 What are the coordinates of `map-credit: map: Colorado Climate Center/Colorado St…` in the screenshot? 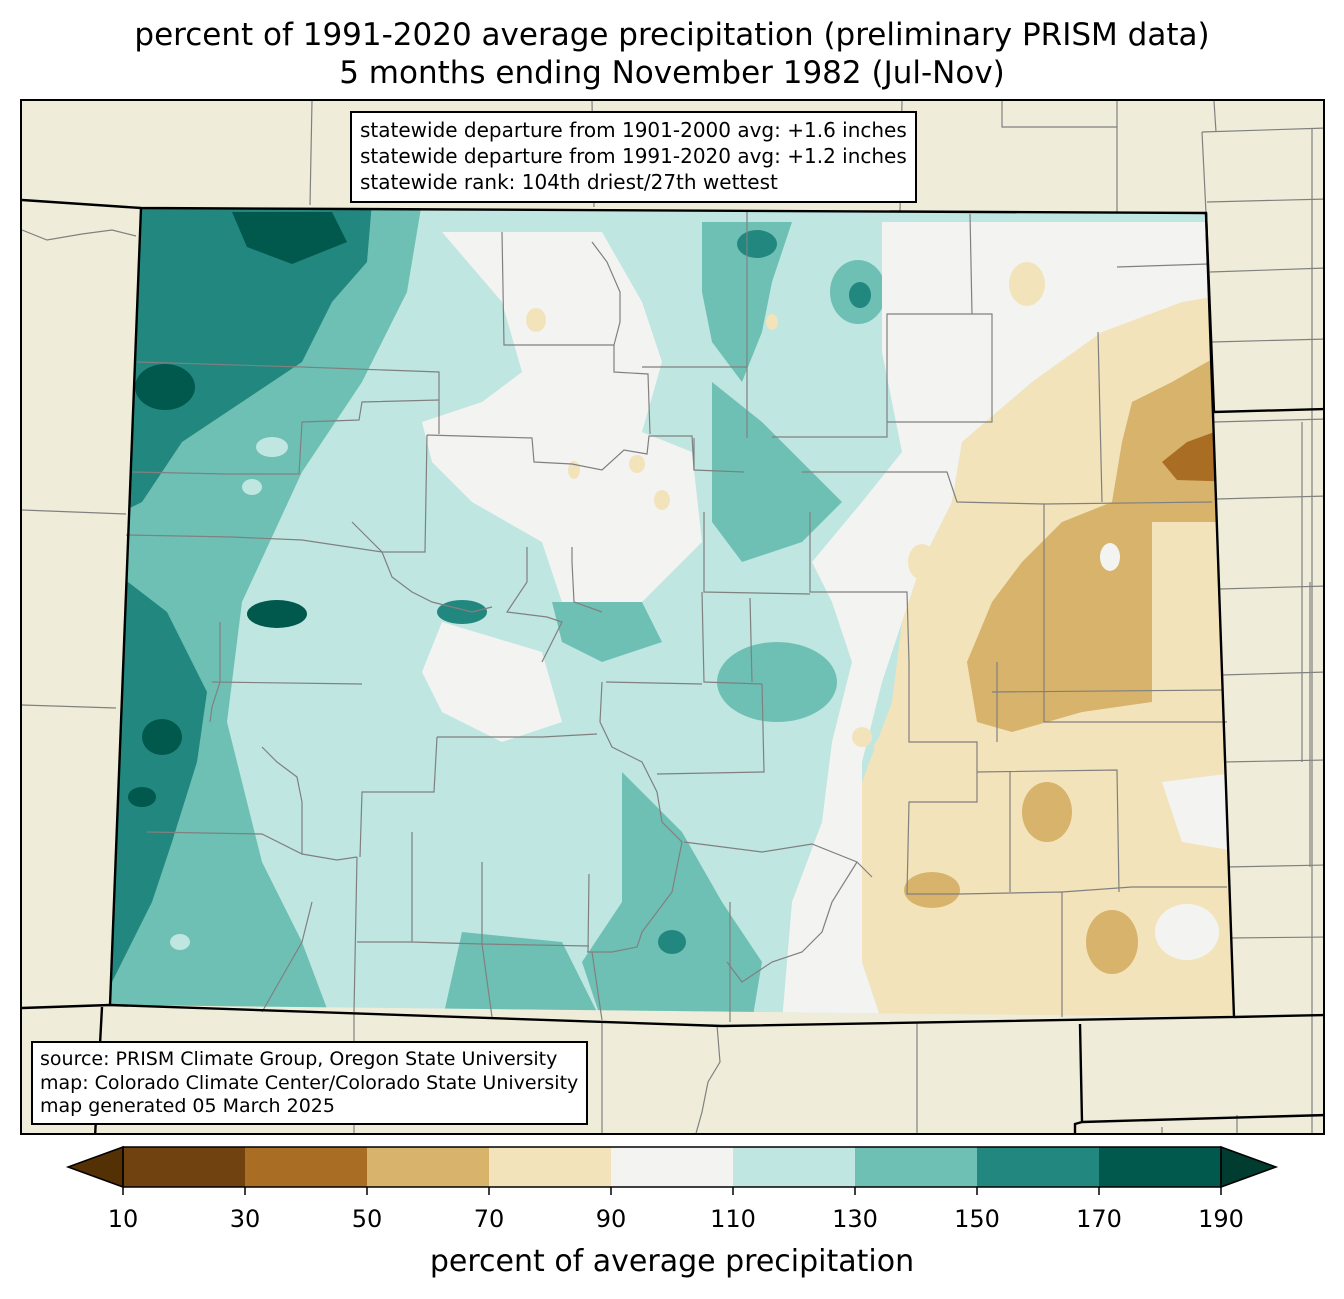 It's located at (309, 1082).